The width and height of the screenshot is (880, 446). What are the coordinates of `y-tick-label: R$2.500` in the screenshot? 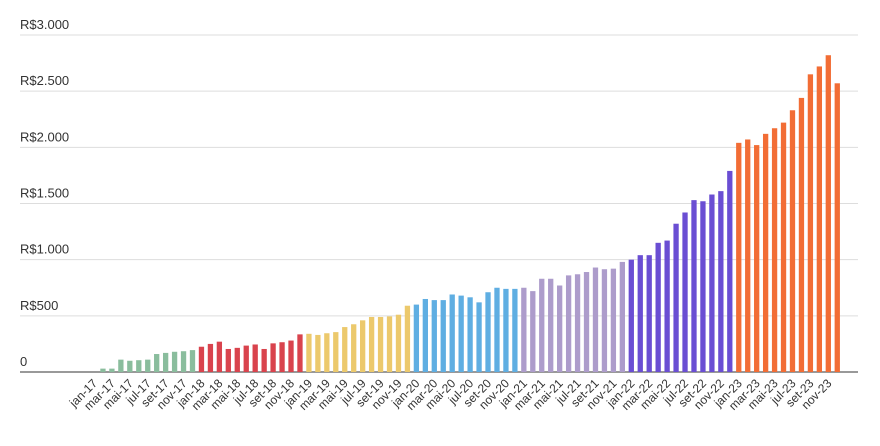 It's located at (44, 80).